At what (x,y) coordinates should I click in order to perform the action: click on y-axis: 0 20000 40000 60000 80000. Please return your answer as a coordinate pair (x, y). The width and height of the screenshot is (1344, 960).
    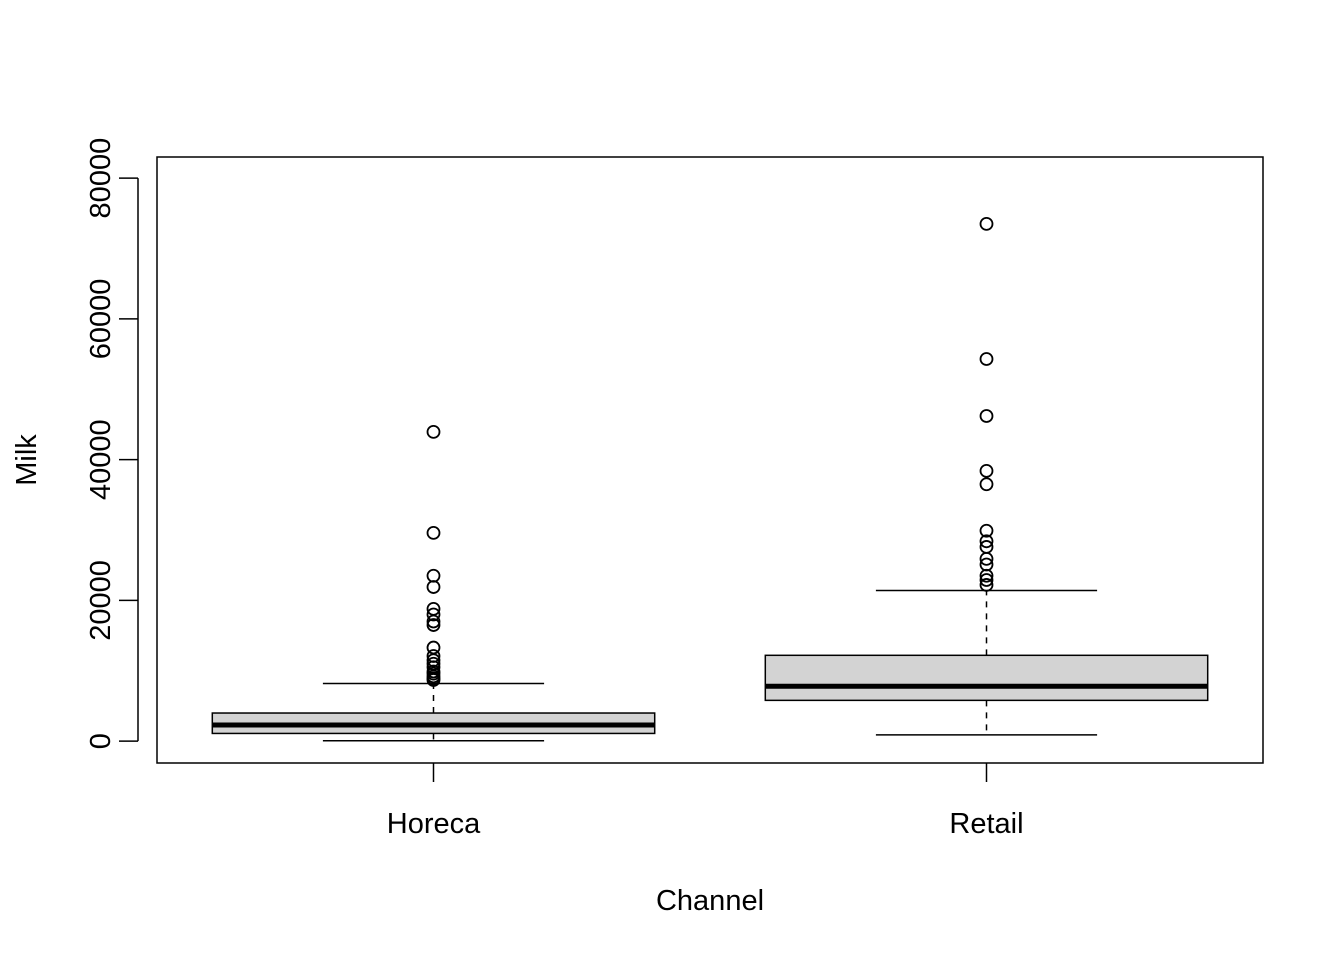
    Looking at the image, I should click on (112, 443).